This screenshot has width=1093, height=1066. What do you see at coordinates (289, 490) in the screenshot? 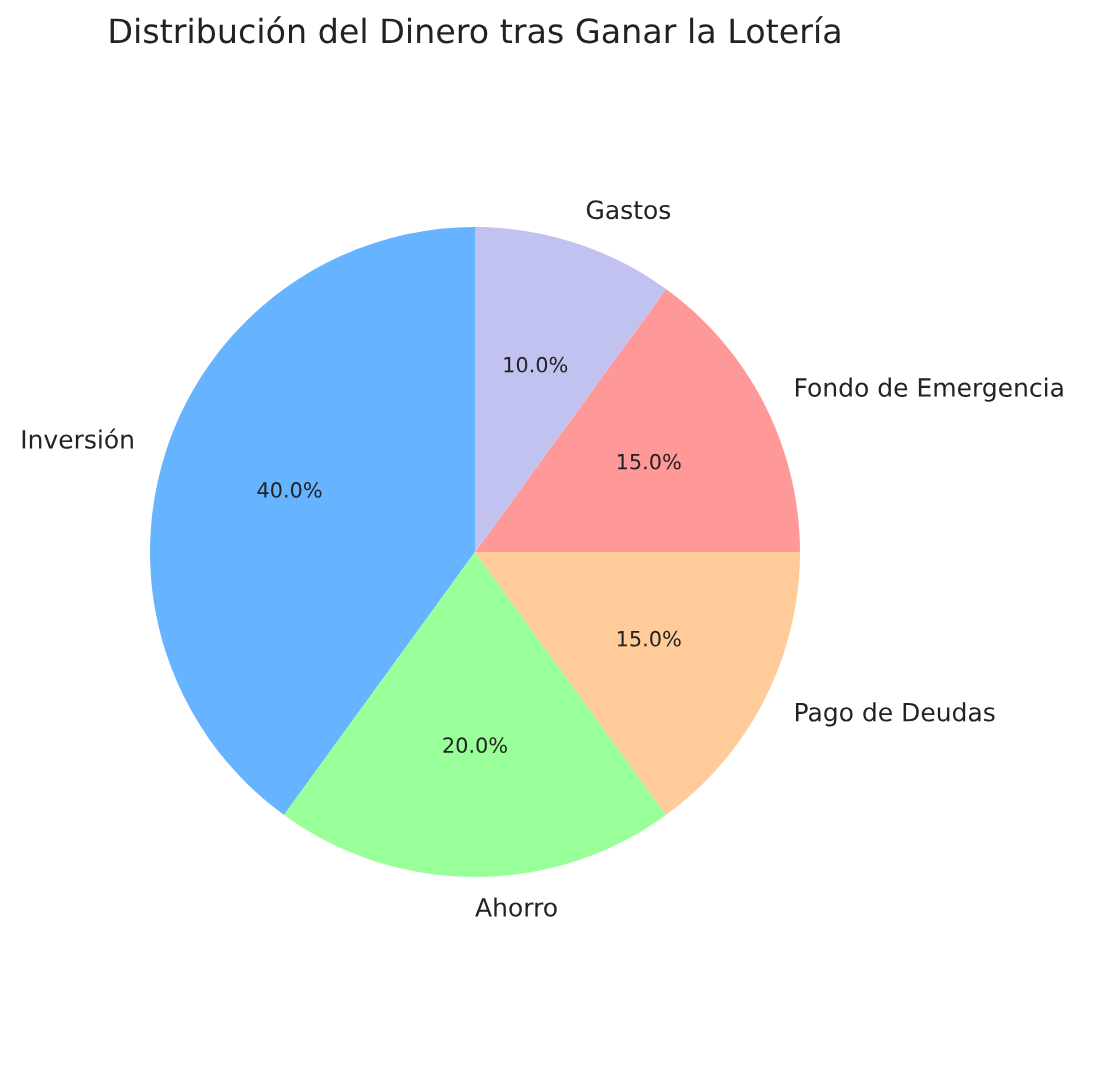
I see `data-label: 40.0%` at bounding box center [289, 490].